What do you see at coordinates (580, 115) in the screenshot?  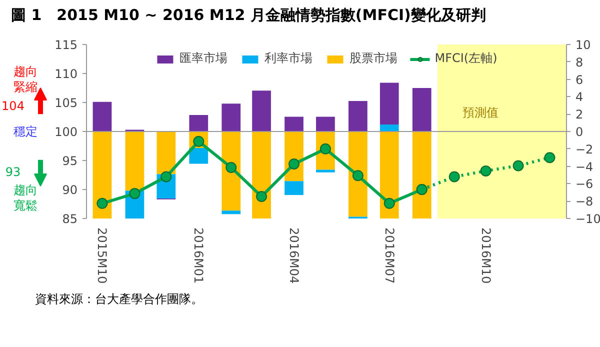 I see `y2-tick-label: 2` at bounding box center [580, 115].